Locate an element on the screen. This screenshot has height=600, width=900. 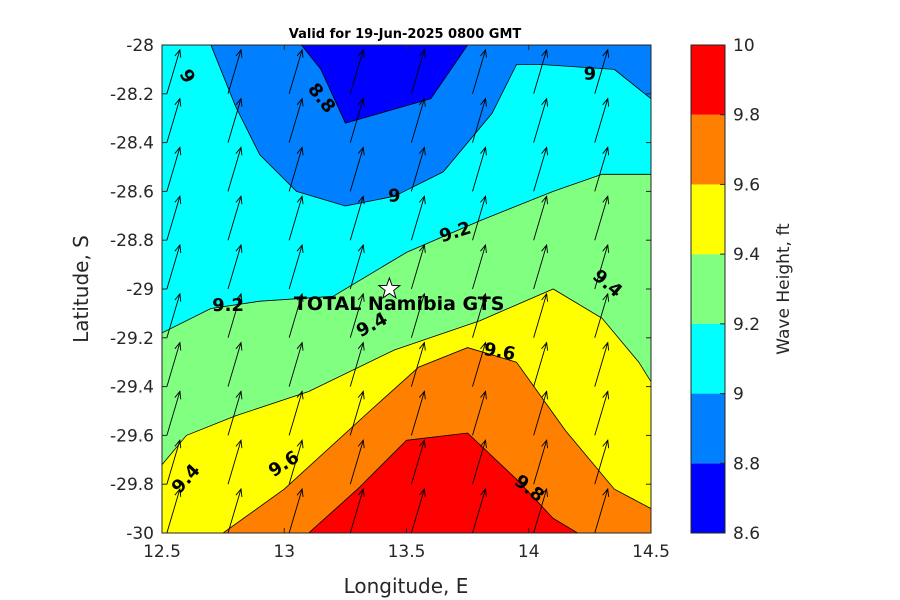
colorbar-tick-label: 8.6 is located at coordinates (746, 534).